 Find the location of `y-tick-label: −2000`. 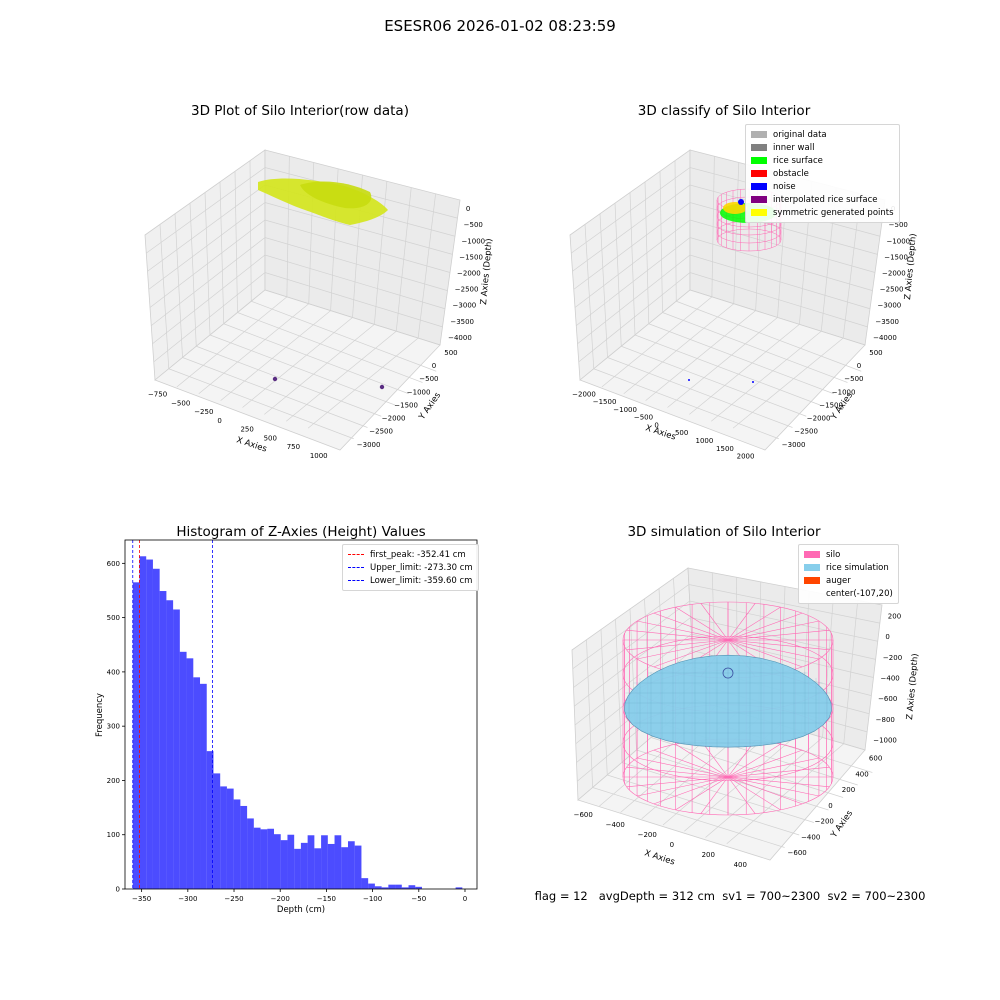

y-tick-label: −2000 is located at coordinates (819, 419).